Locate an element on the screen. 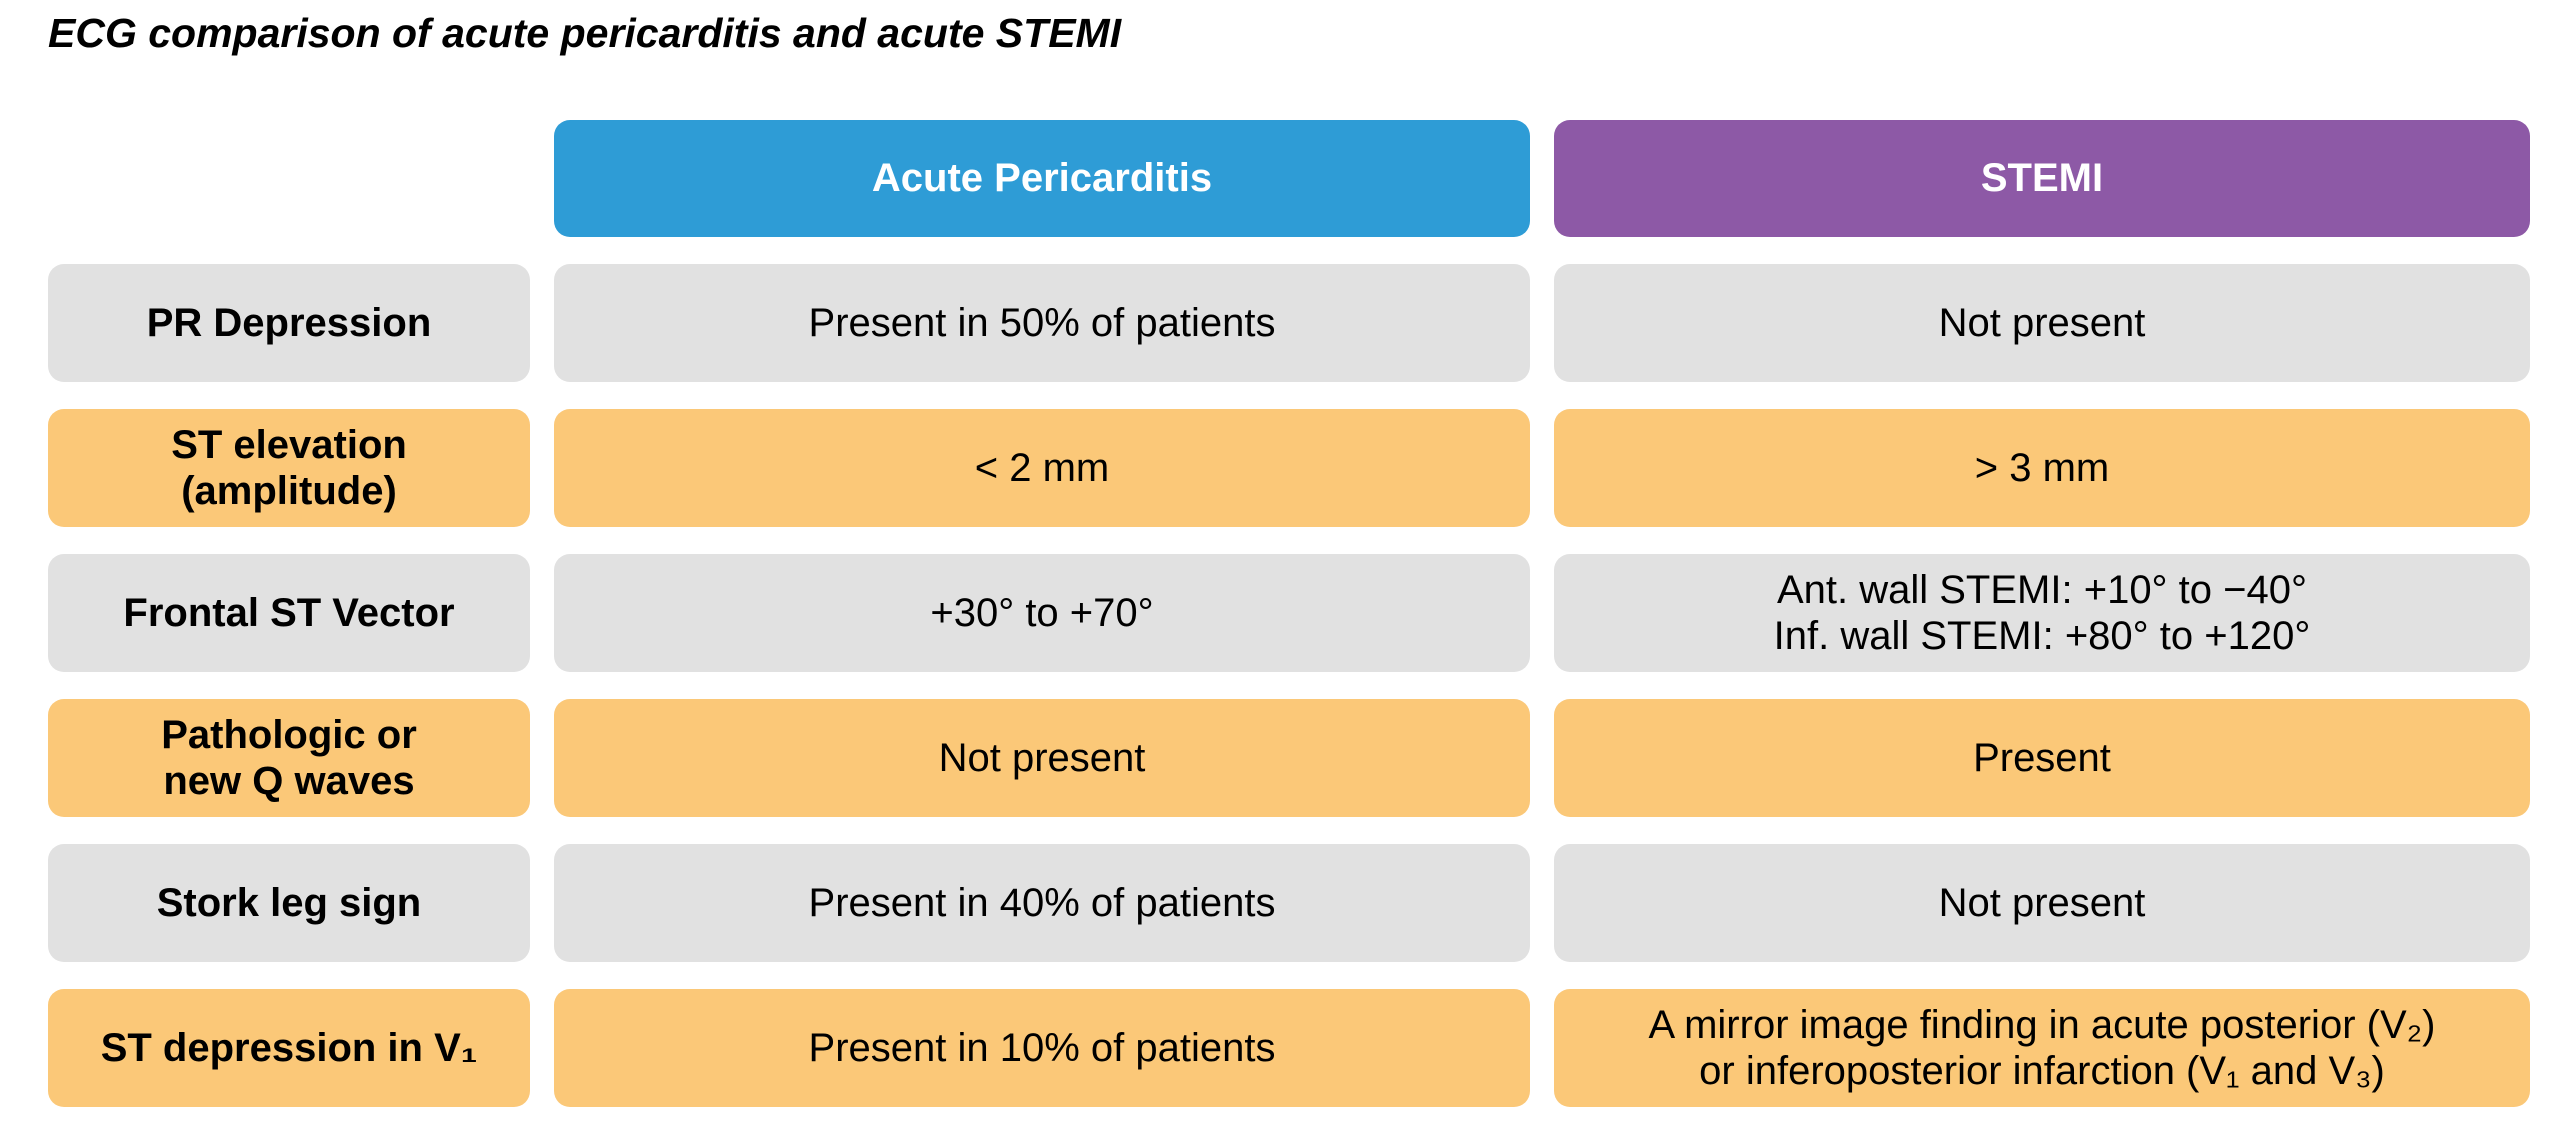  header-spacer is located at coordinates (289, 178).